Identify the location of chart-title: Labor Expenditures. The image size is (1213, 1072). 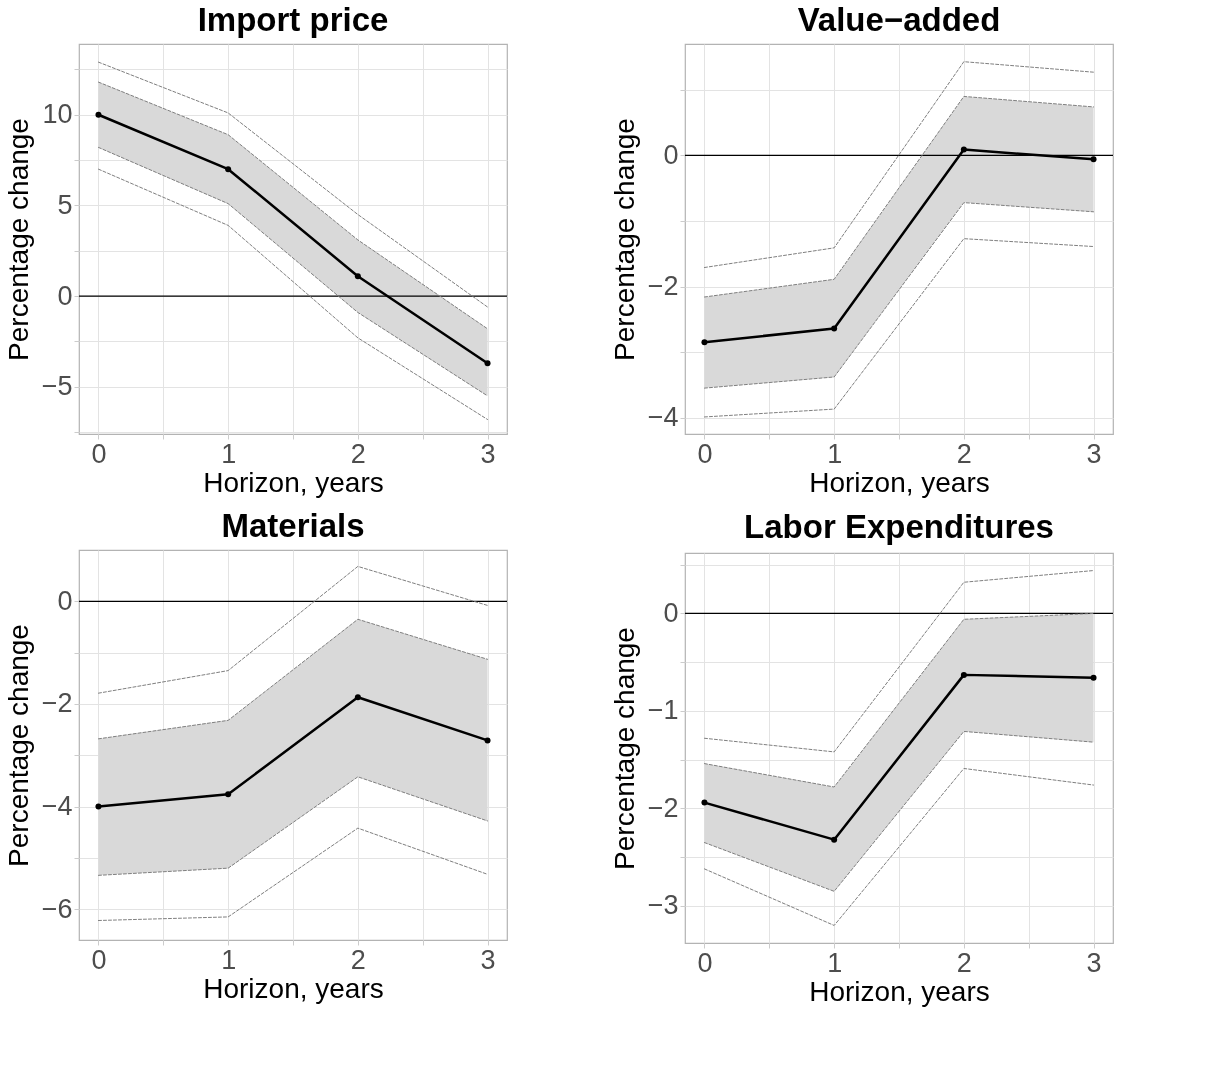
(899, 526).